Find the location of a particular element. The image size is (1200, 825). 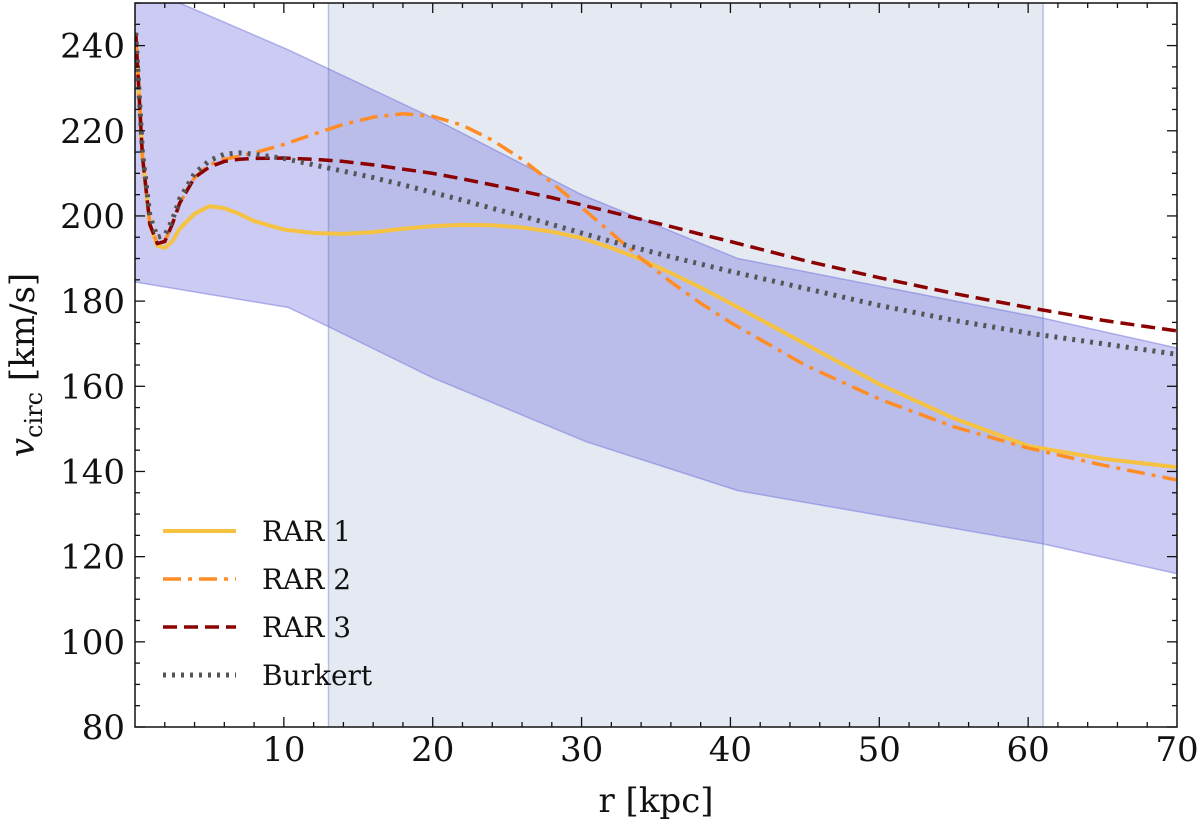

y-tick-label: 80 is located at coordinates (103, 728).